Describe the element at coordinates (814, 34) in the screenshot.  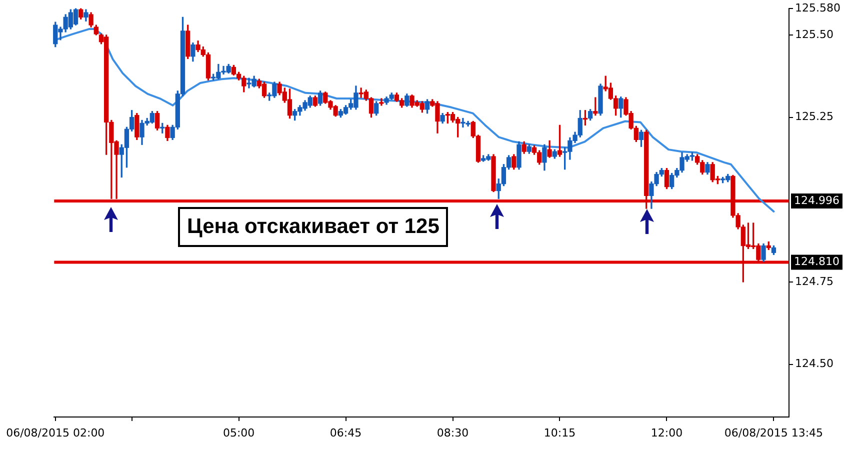
I see `y-tick-label: 125.50` at that location.